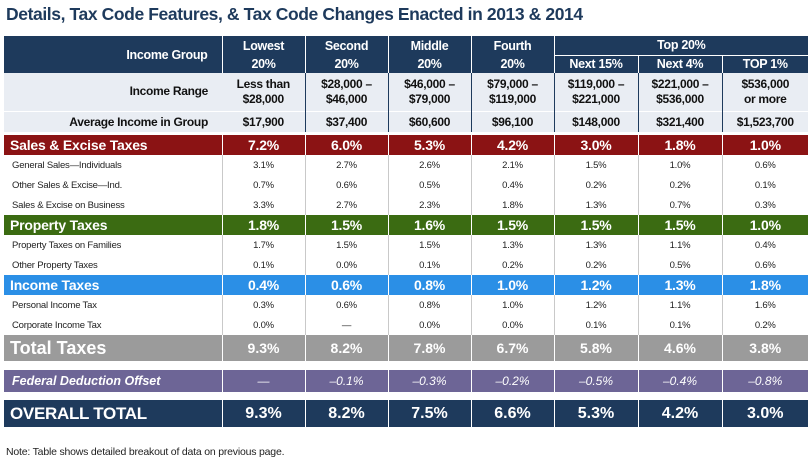  What do you see at coordinates (679, 64) in the screenshot?
I see `header-next4: Next 4%` at bounding box center [679, 64].